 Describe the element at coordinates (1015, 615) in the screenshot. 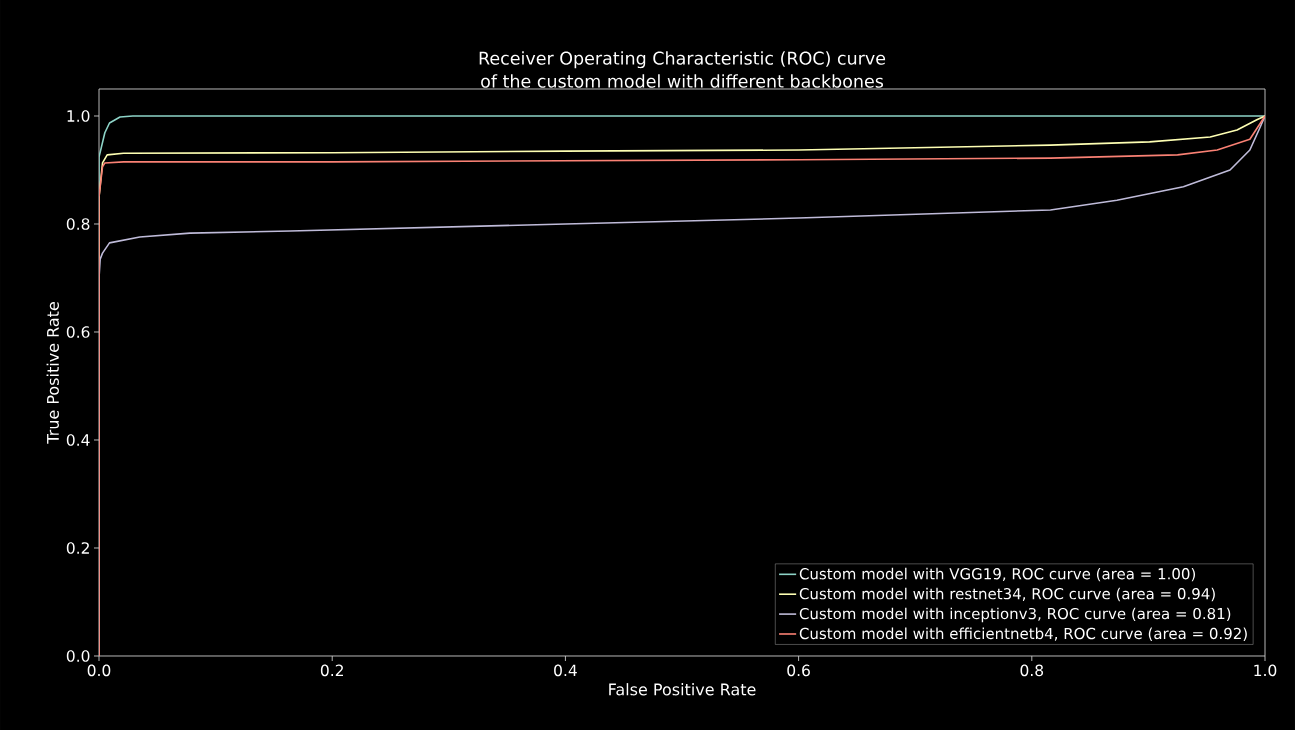

I see `legend-label: Custom model with inceptionv3, ROC curve (area = 0.81)` at that location.